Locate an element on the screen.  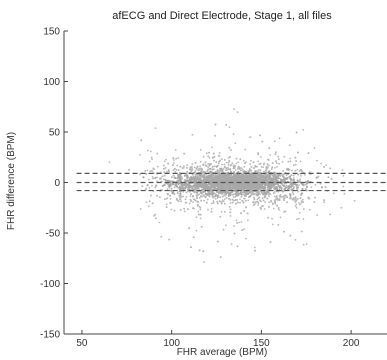
x-tick-label: 150 is located at coordinates (261, 343).